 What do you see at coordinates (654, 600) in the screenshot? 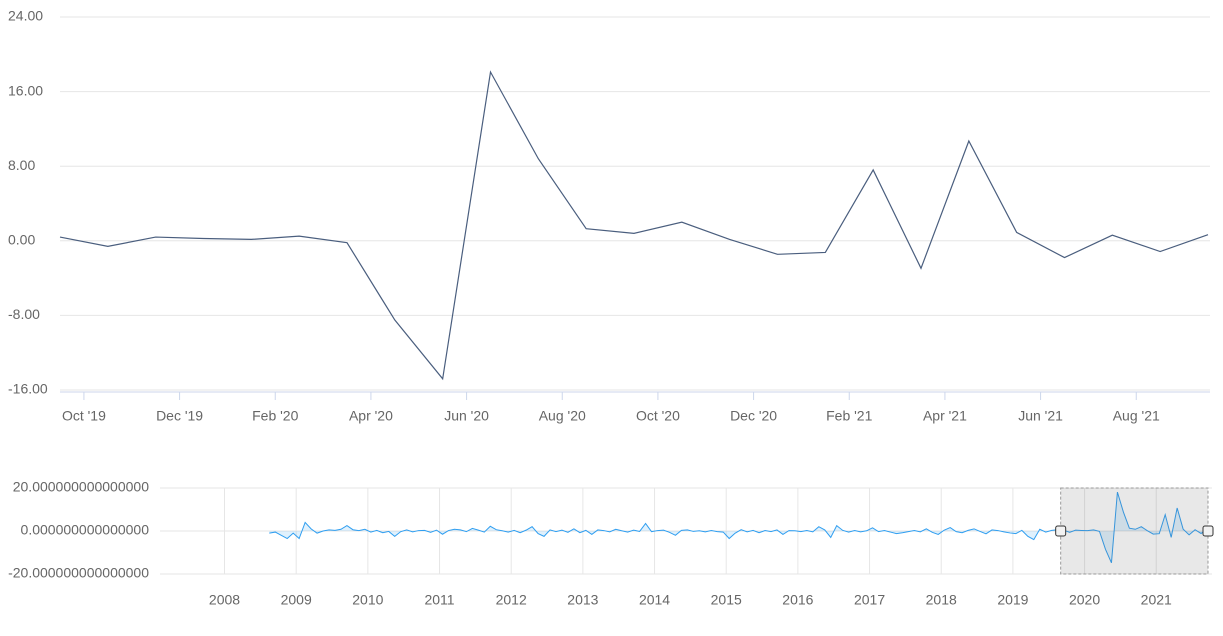
I see `x-tick-label: 2014` at bounding box center [654, 600].